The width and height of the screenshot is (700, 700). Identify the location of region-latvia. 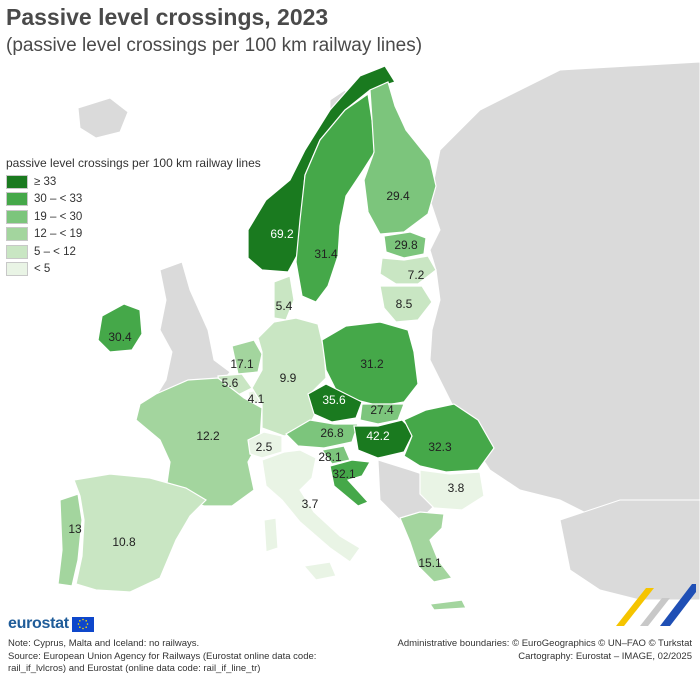
(408, 270).